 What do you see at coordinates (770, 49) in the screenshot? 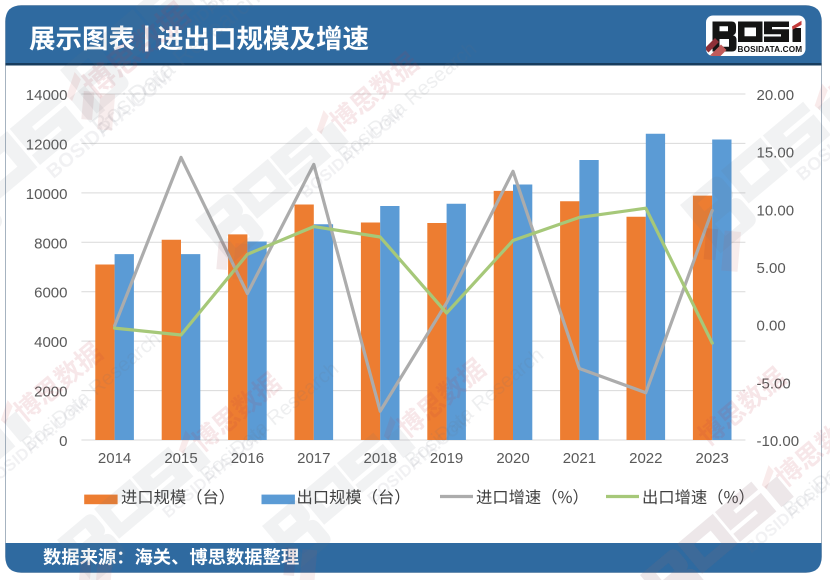
I see `svg-text: BOSIDATA.COM` at bounding box center [770, 49].